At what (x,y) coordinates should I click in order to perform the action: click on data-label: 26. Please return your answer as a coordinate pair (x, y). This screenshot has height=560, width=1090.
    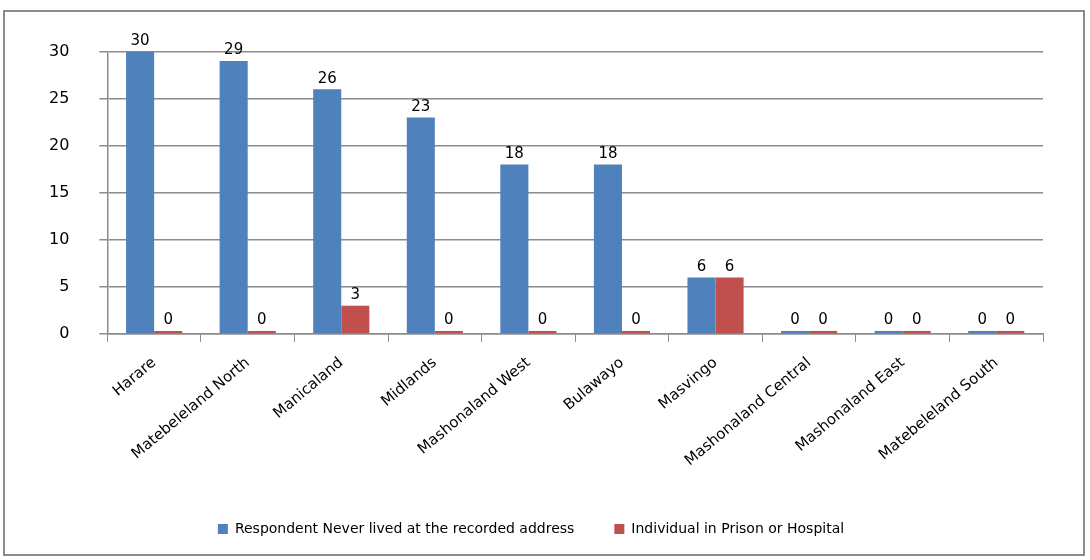
    Looking at the image, I should click on (327, 77).